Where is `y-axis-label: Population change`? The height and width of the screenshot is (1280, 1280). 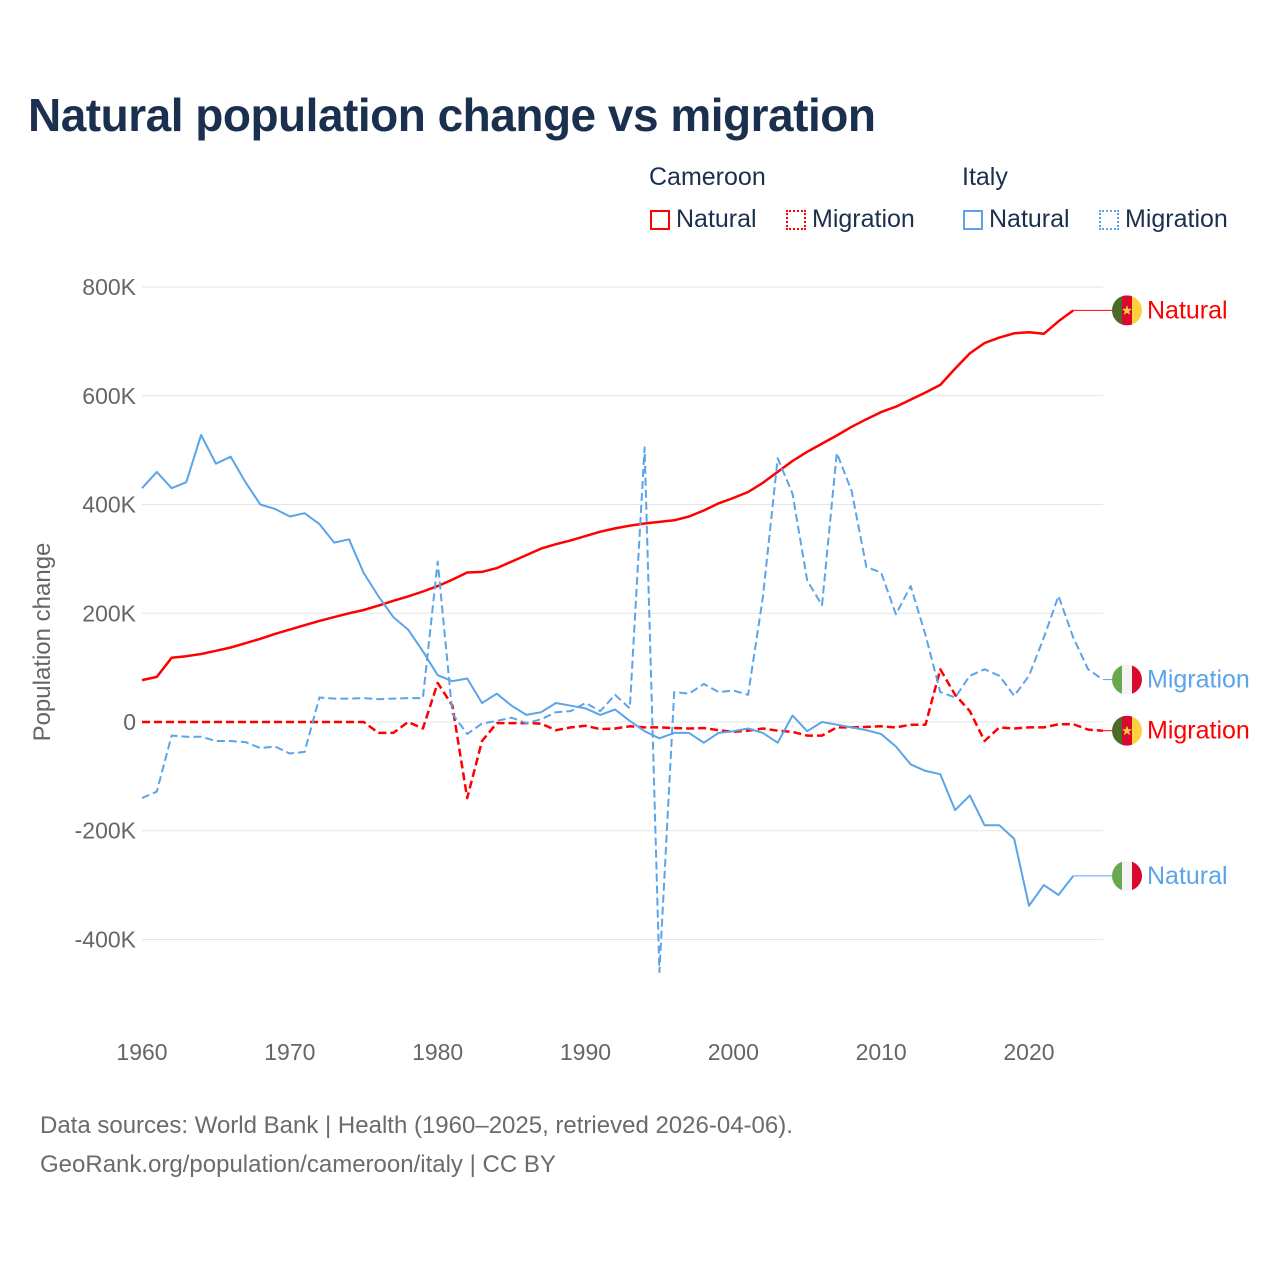 y-axis-label: Population change is located at coordinates (42, 642).